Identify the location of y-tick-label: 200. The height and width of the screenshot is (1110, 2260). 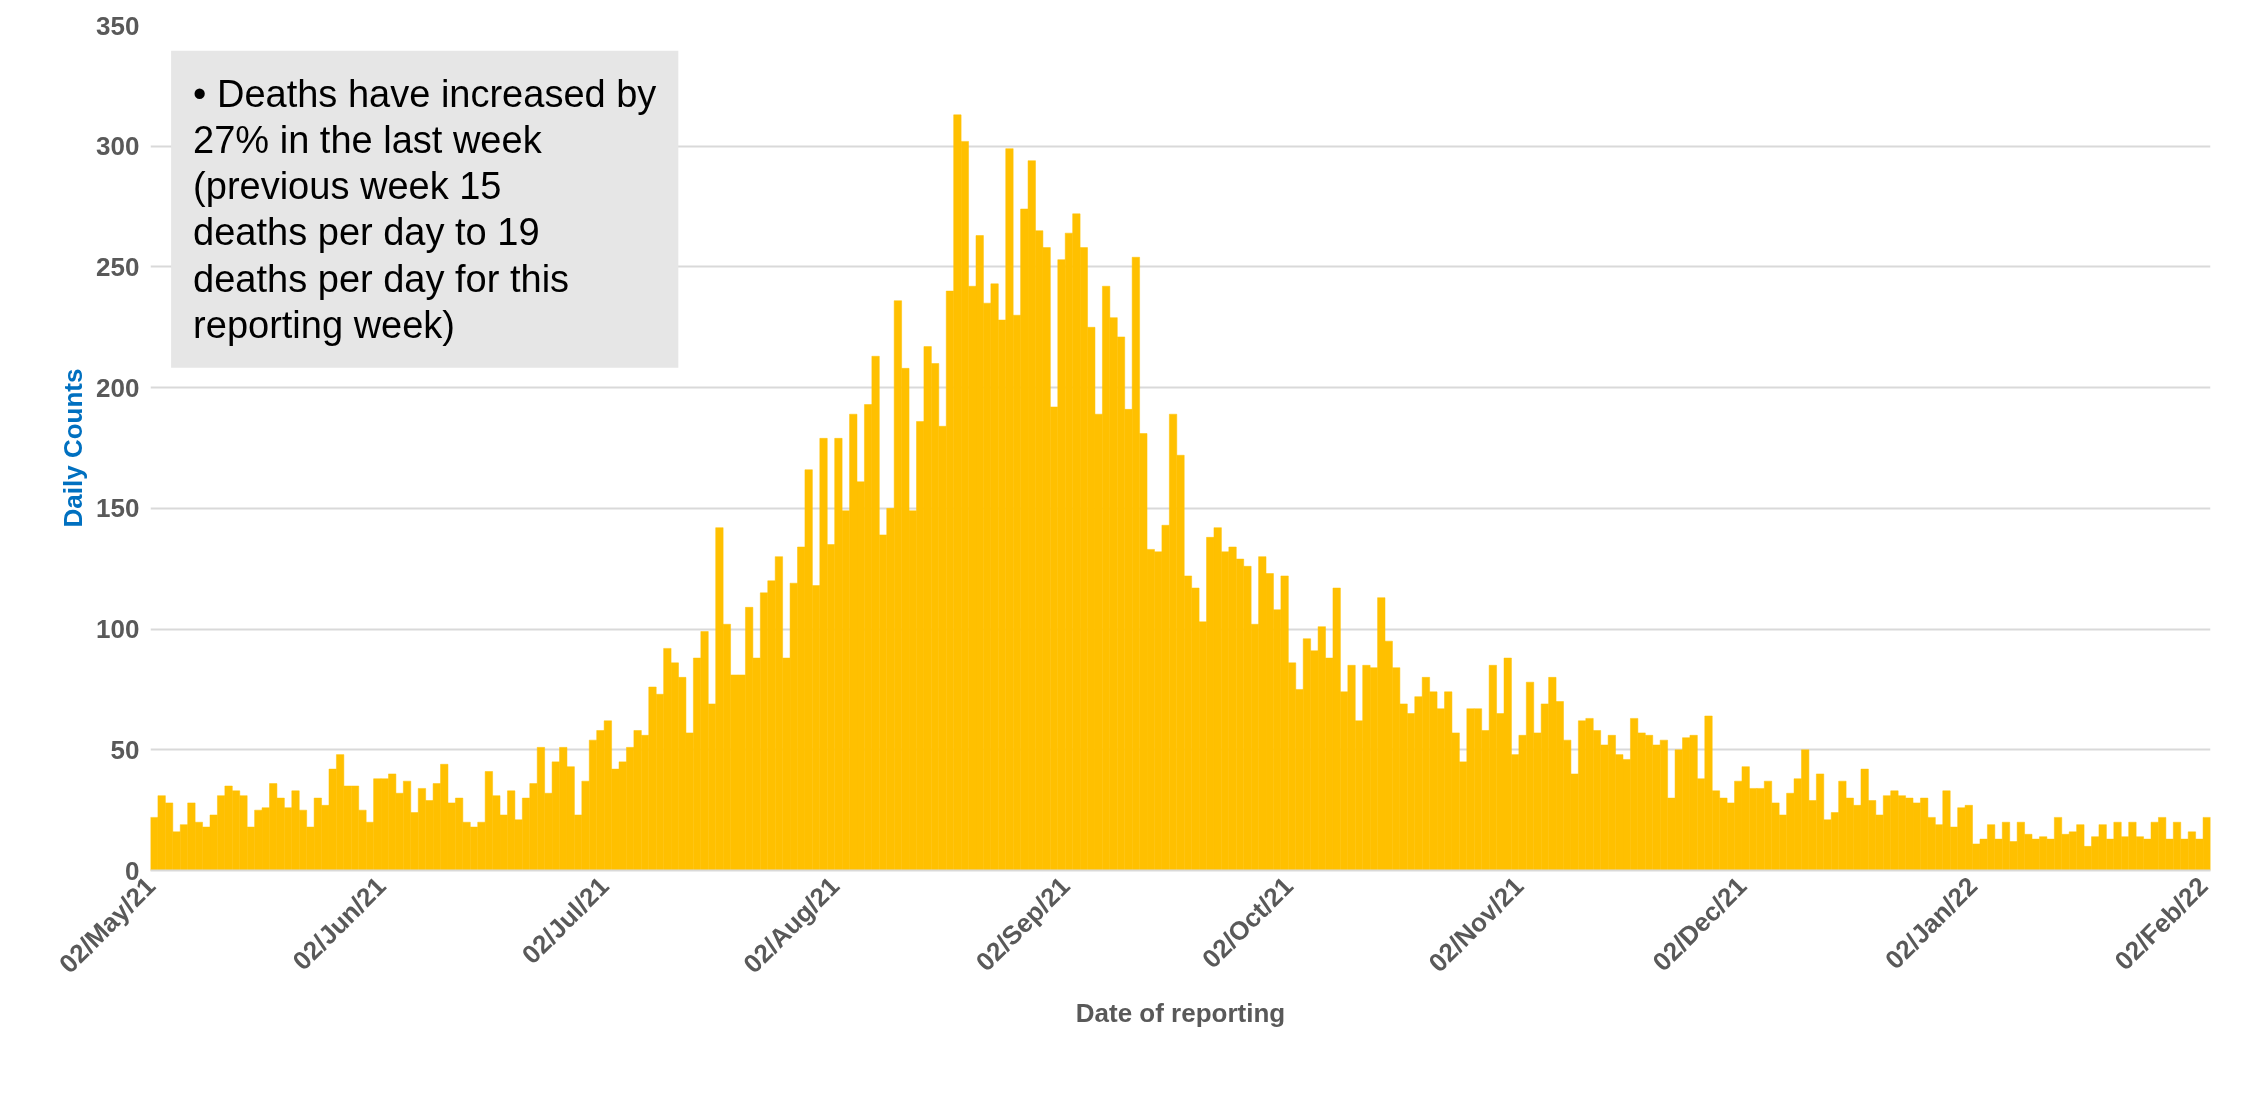
(118, 387).